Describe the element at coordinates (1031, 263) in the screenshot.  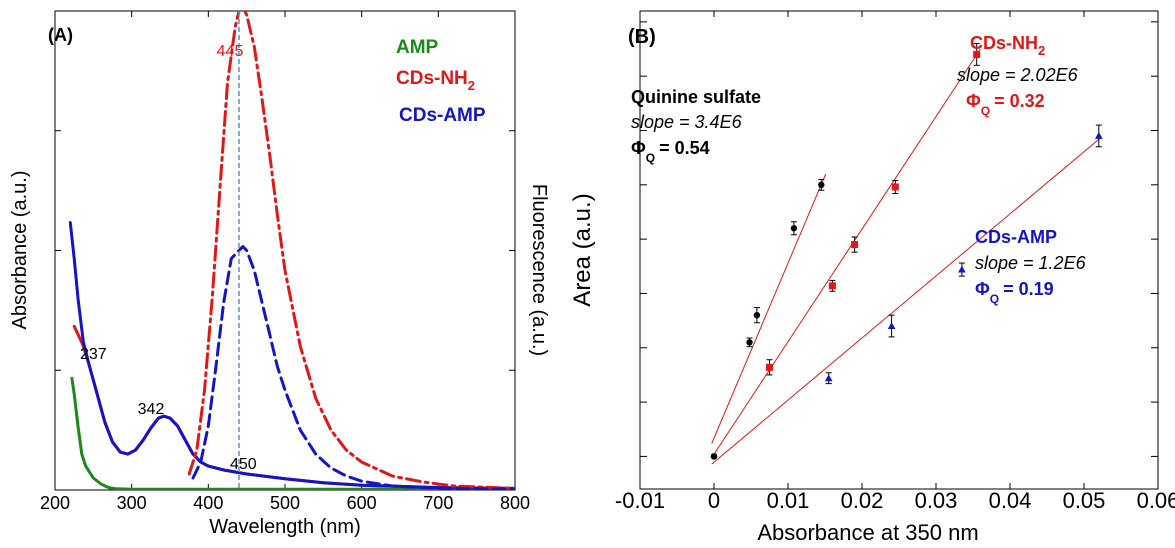
I see `slope-cds-amp: slope = 1.2E6` at that location.